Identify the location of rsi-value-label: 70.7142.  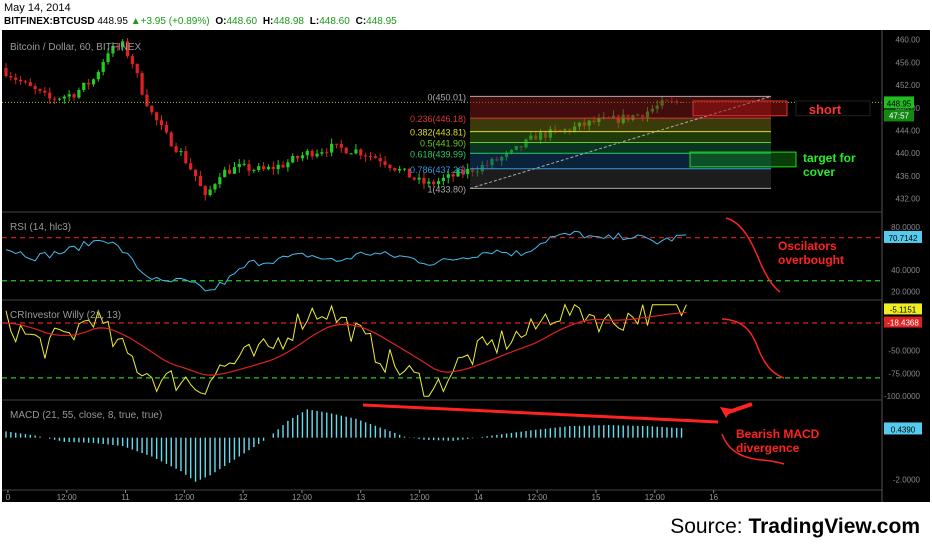
(903, 238).